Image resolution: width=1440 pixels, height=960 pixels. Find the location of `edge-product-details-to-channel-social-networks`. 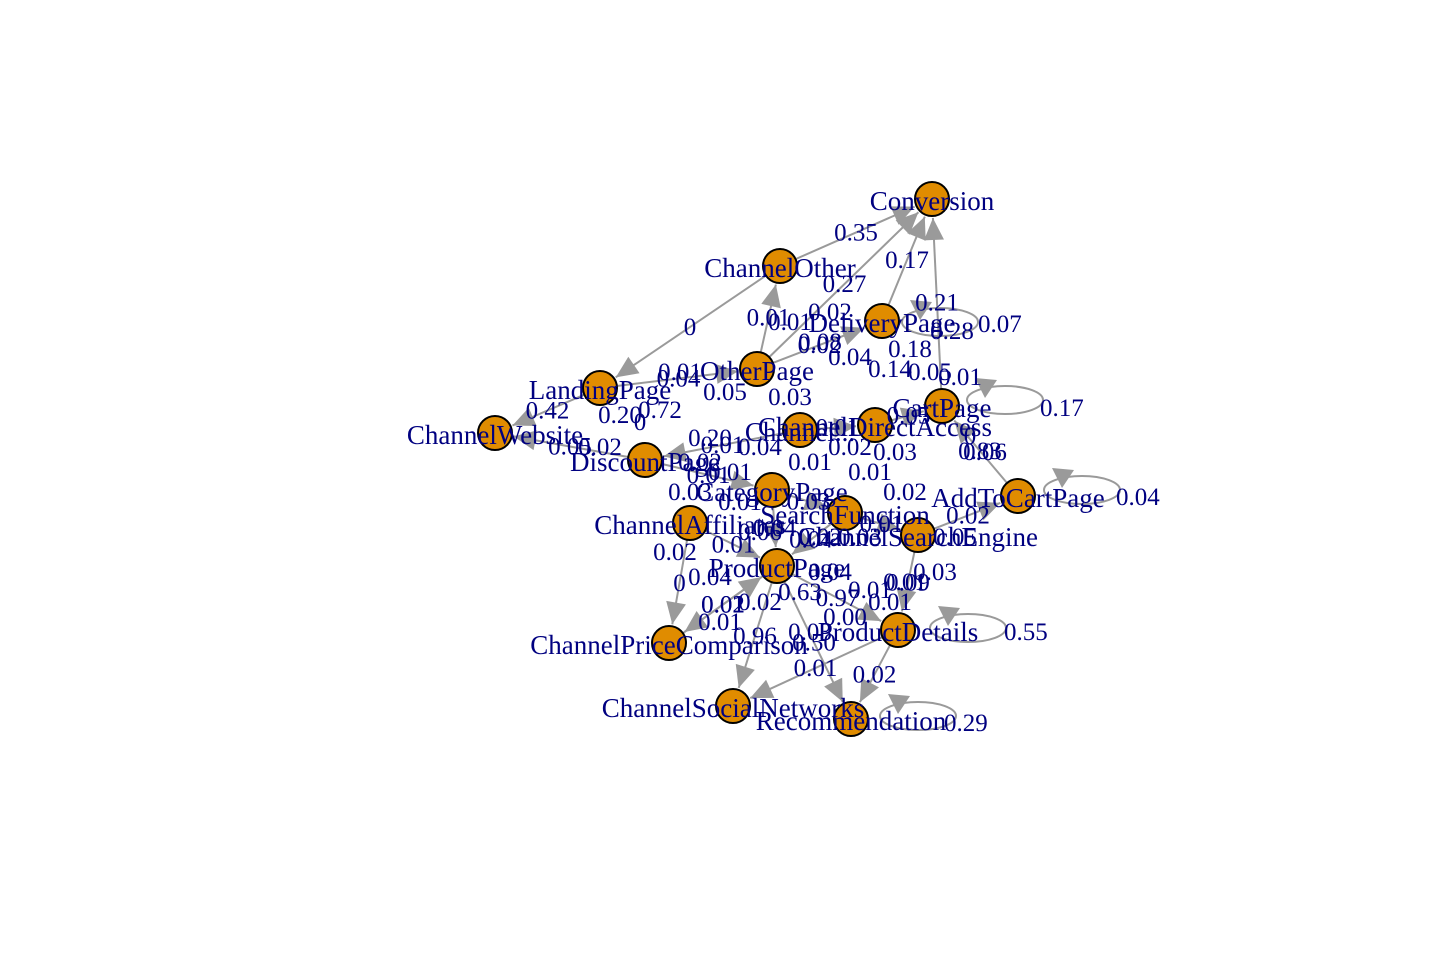

edge-product-details-to-channel-social-networks is located at coordinates (816, 667).